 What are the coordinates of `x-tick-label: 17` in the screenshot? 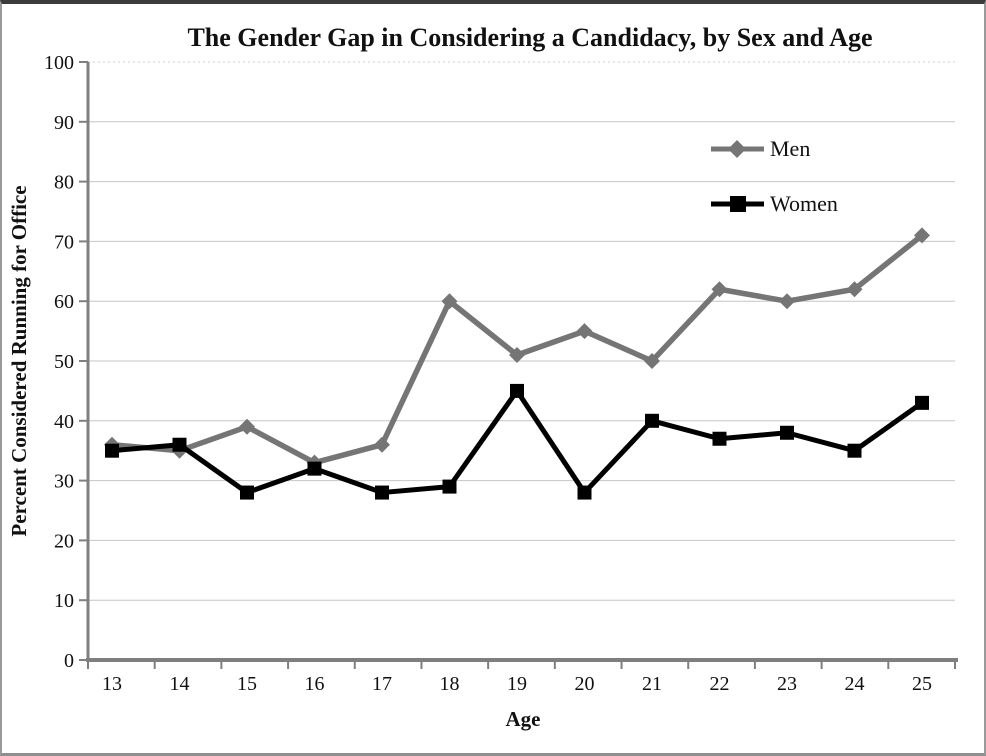 It's located at (382, 684).